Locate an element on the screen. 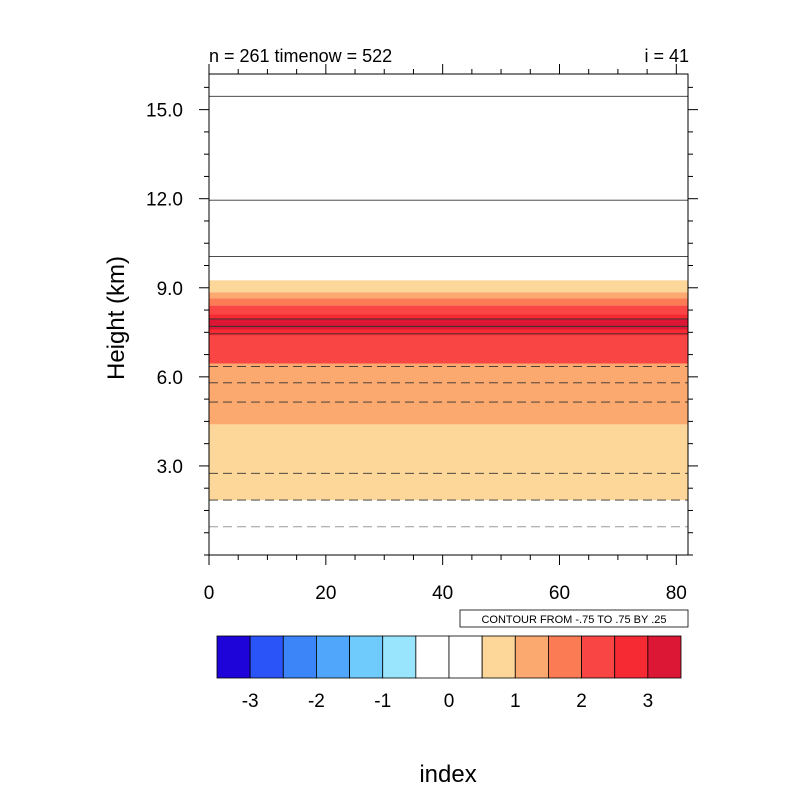 The height and width of the screenshot is (805, 800). y-tick-labels: 3.0 6.0 9.0 12.0 15.0 is located at coordinates (164, 289).